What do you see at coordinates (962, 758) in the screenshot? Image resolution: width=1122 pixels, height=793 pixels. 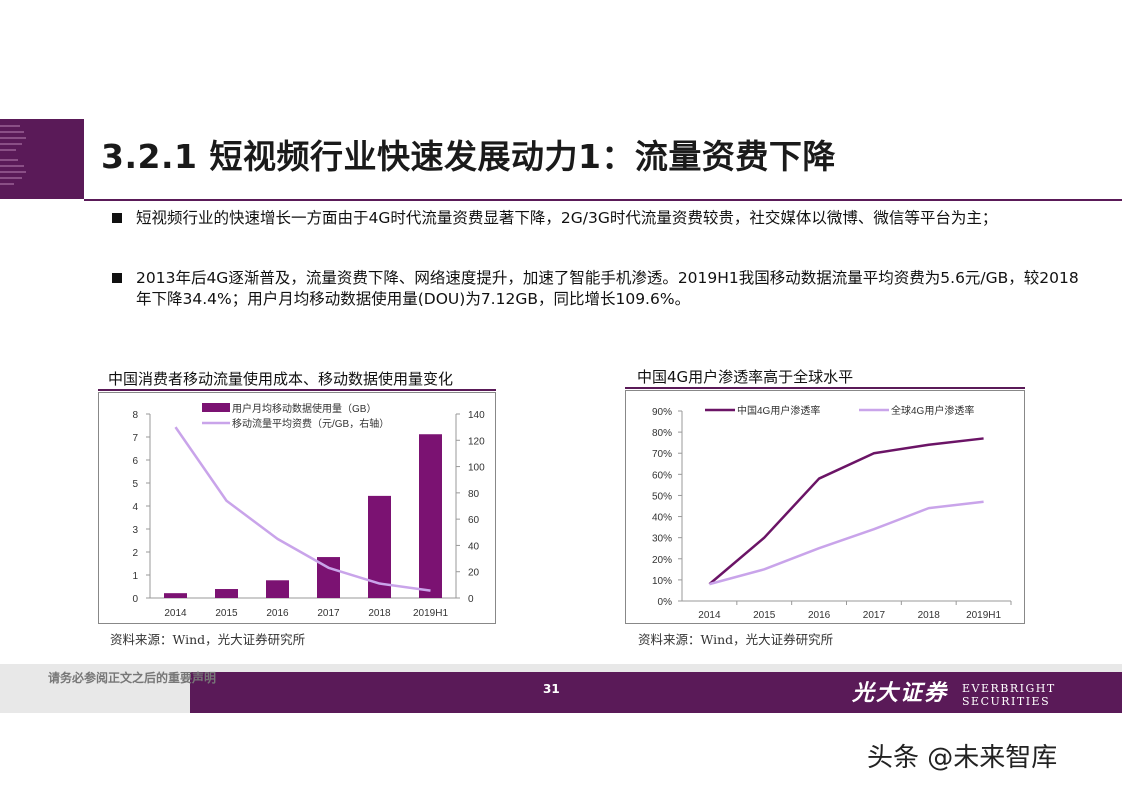 I see `watermark: 头条 @未来智库` at bounding box center [962, 758].